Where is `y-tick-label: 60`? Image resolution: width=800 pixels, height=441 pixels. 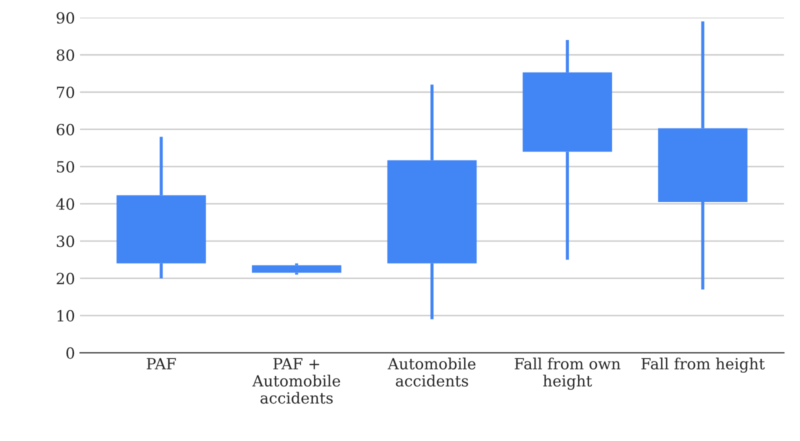 y-tick-label: 60 is located at coordinates (65, 130).